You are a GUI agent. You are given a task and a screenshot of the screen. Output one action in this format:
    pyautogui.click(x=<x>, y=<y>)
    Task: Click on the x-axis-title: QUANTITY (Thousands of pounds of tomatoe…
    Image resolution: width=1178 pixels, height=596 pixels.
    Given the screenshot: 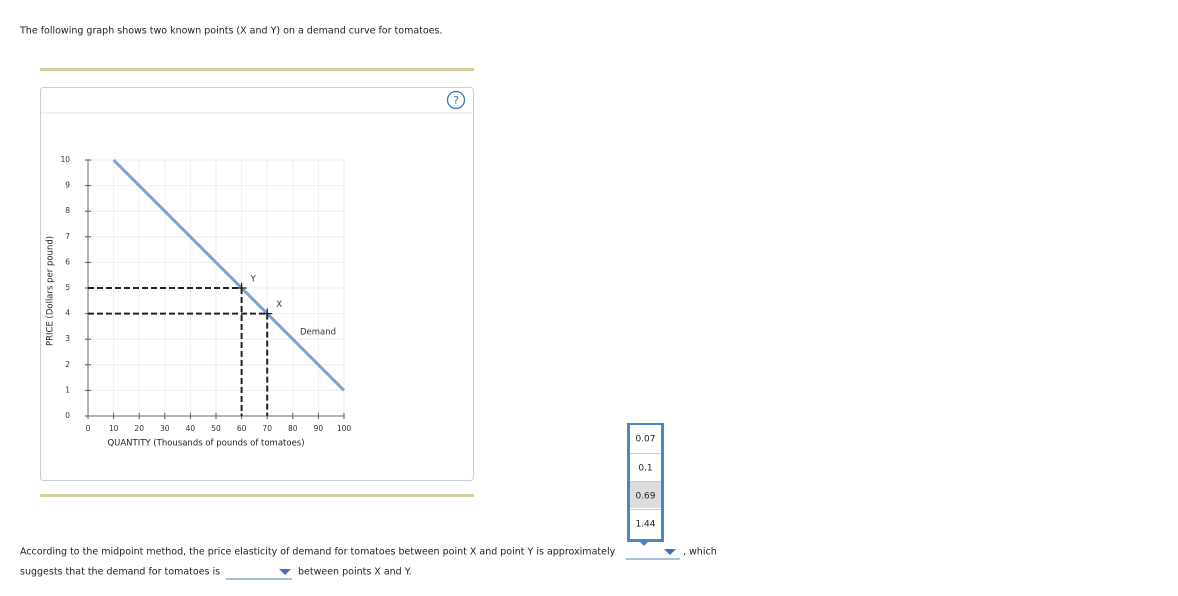 What is the action you would take?
    pyautogui.click(x=205, y=444)
    